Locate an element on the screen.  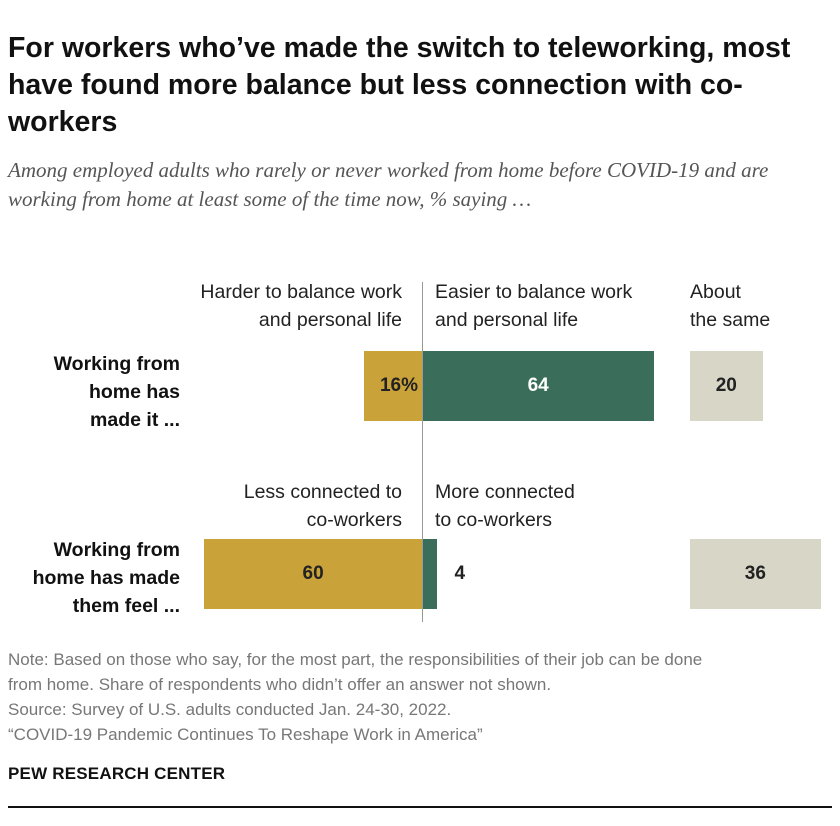
row-label-made-them-feel-line-2: home has made is located at coordinates (106, 578).